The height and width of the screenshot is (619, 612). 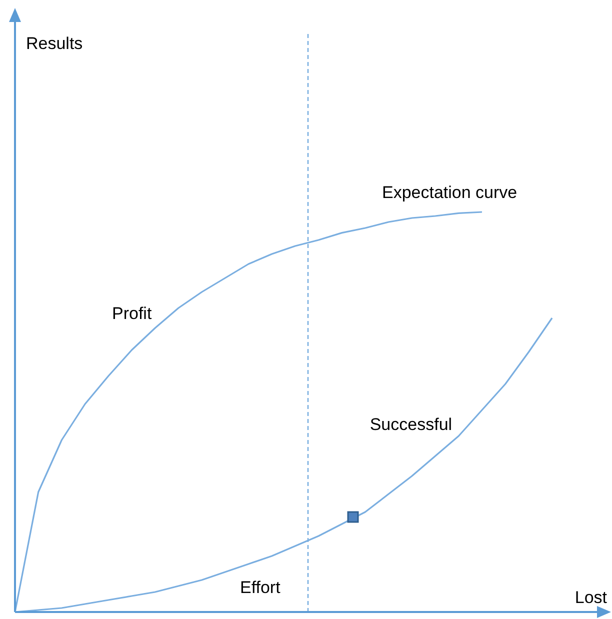 I want to click on series-label: Successful, so click(x=411, y=424).